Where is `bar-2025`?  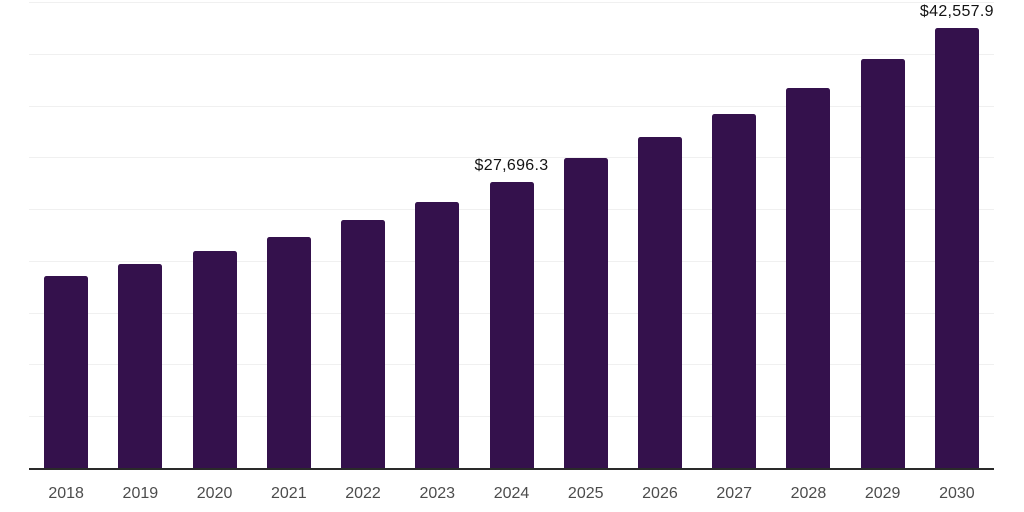
bar-2025 is located at coordinates (585, 313).